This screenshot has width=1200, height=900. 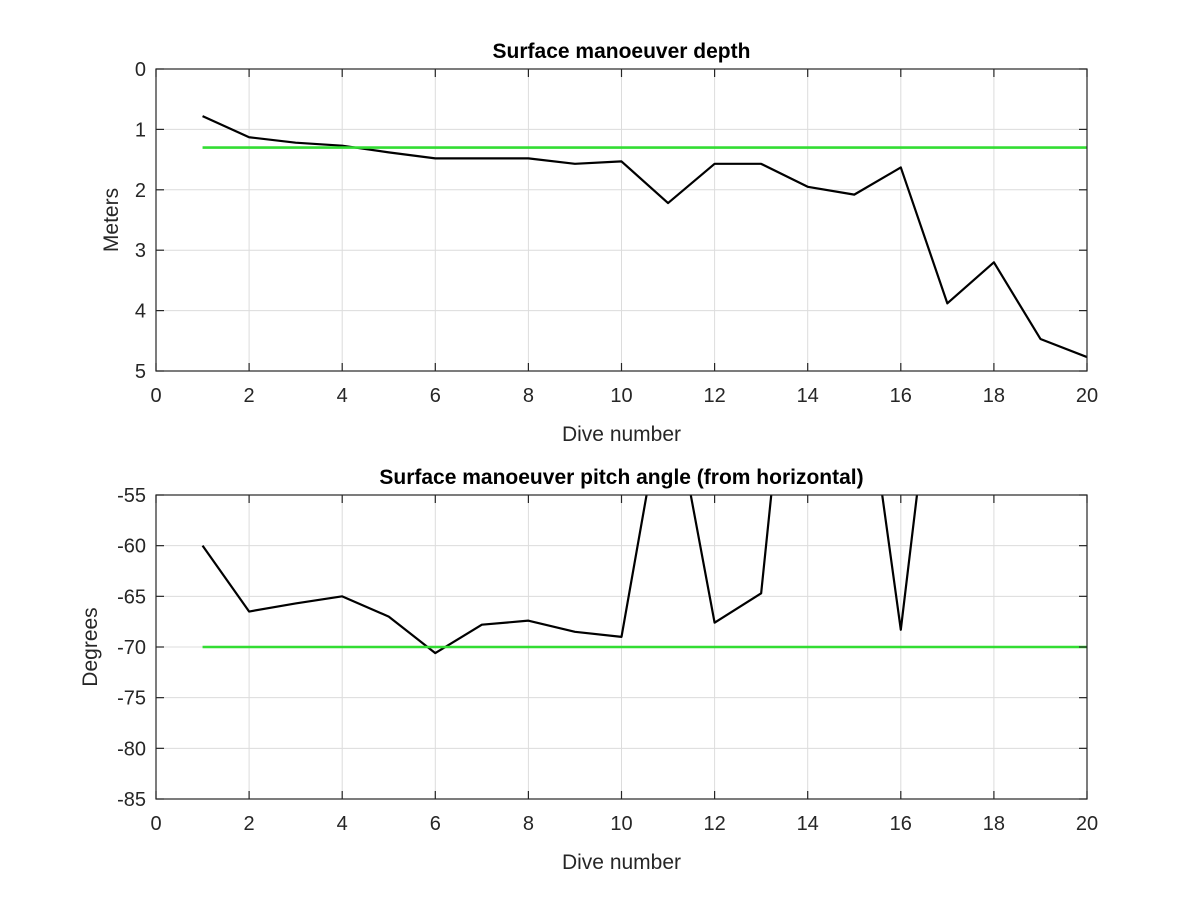 What do you see at coordinates (131, 597) in the screenshot?
I see `y-tick-label: -65` at bounding box center [131, 597].